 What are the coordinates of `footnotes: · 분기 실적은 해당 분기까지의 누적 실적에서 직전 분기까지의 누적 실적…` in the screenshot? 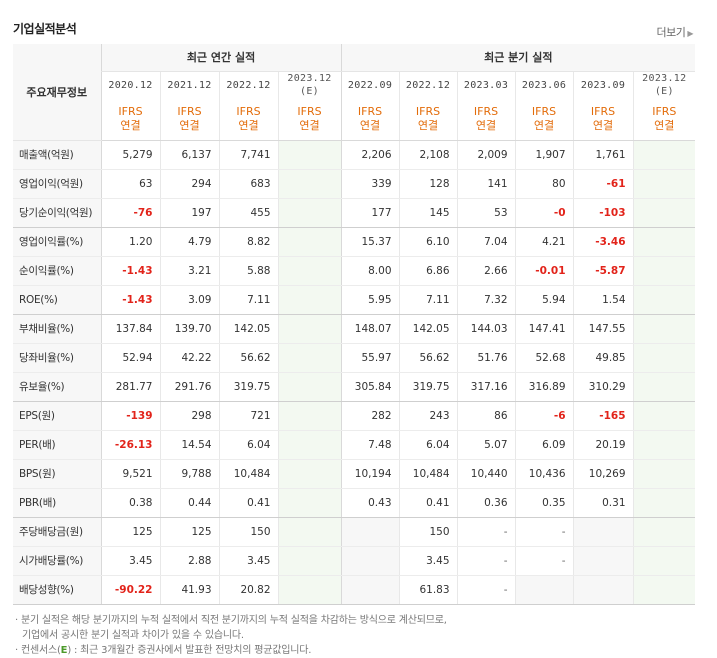 It's located at (231, 635).